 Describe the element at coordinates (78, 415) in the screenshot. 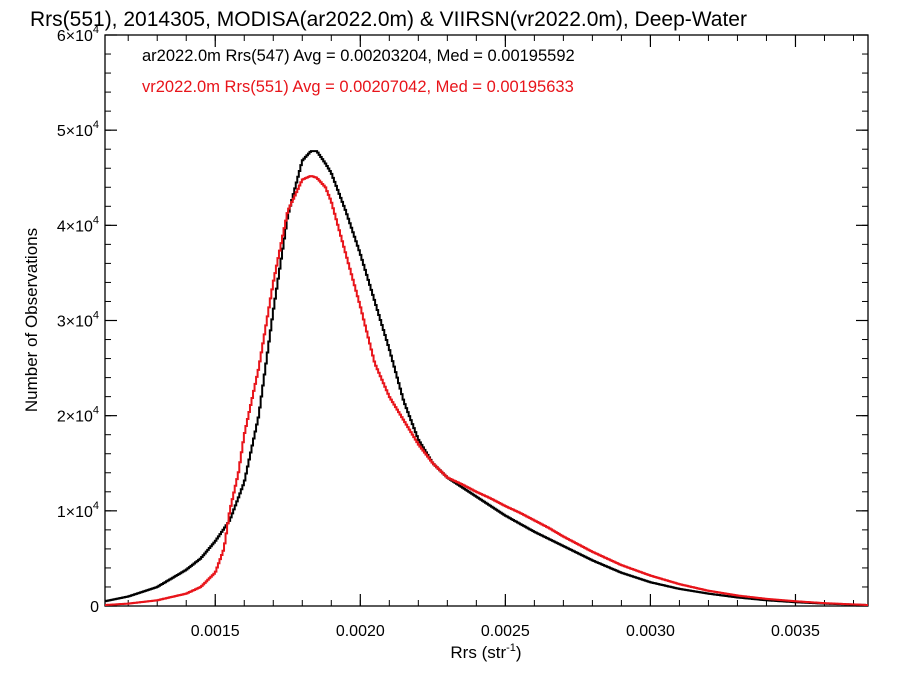

I see `y-tick-label: 2×10⁴` at that location.